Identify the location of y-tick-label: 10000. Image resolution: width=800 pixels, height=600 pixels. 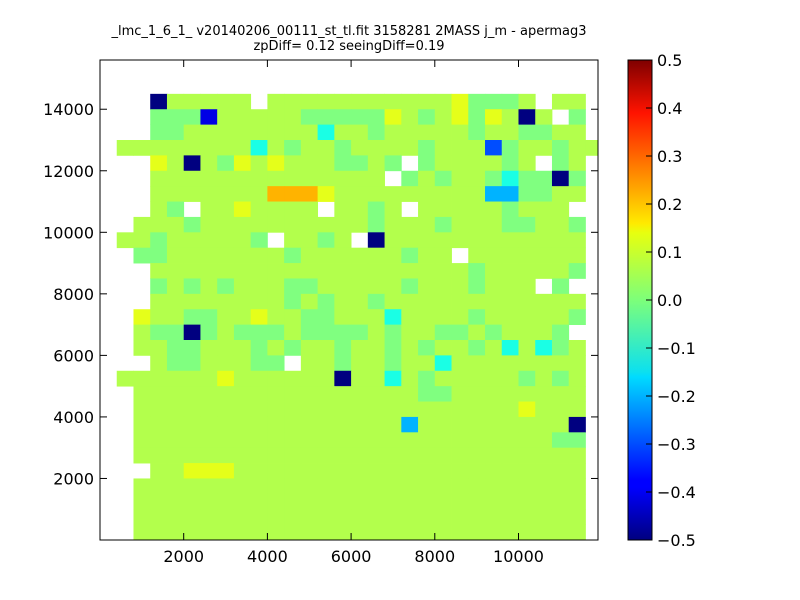
(68, 232).